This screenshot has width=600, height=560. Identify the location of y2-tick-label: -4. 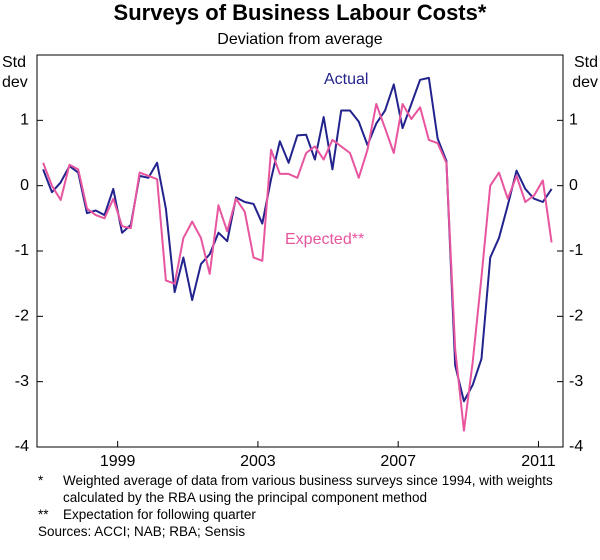
(576, 446).